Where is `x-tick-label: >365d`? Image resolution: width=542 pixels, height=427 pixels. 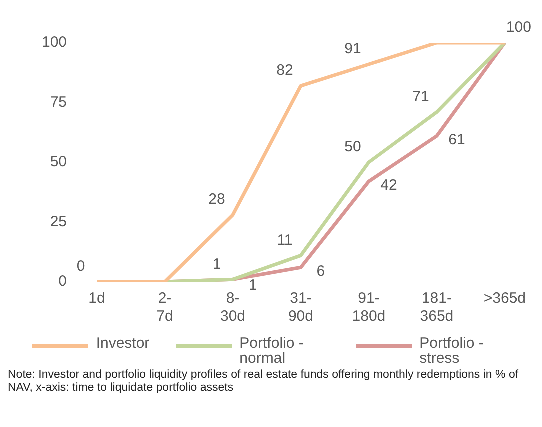
x-tick-label: >365d is located at coordinates (505, 299).